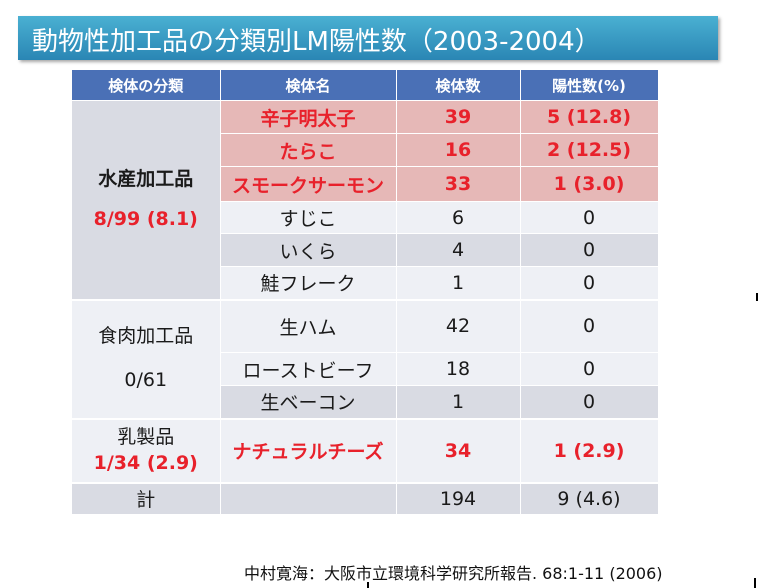 Image resolution: width=758 pixels, height=588 pixels. Describe the element at coordinates (308, 498) in the screenshot. I see `total-name` at that location.